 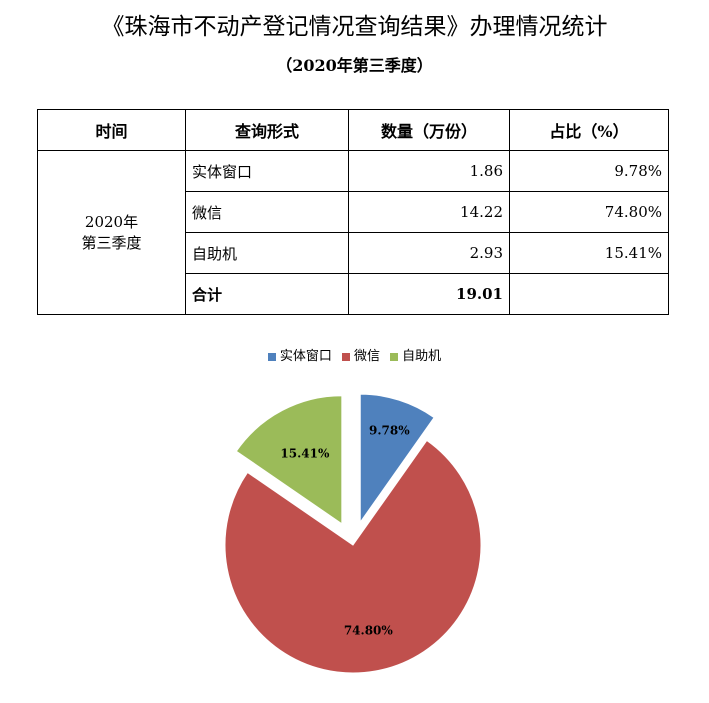 I want to click on period-cell: 2020年 第三季度, so click(x=111, y=232).